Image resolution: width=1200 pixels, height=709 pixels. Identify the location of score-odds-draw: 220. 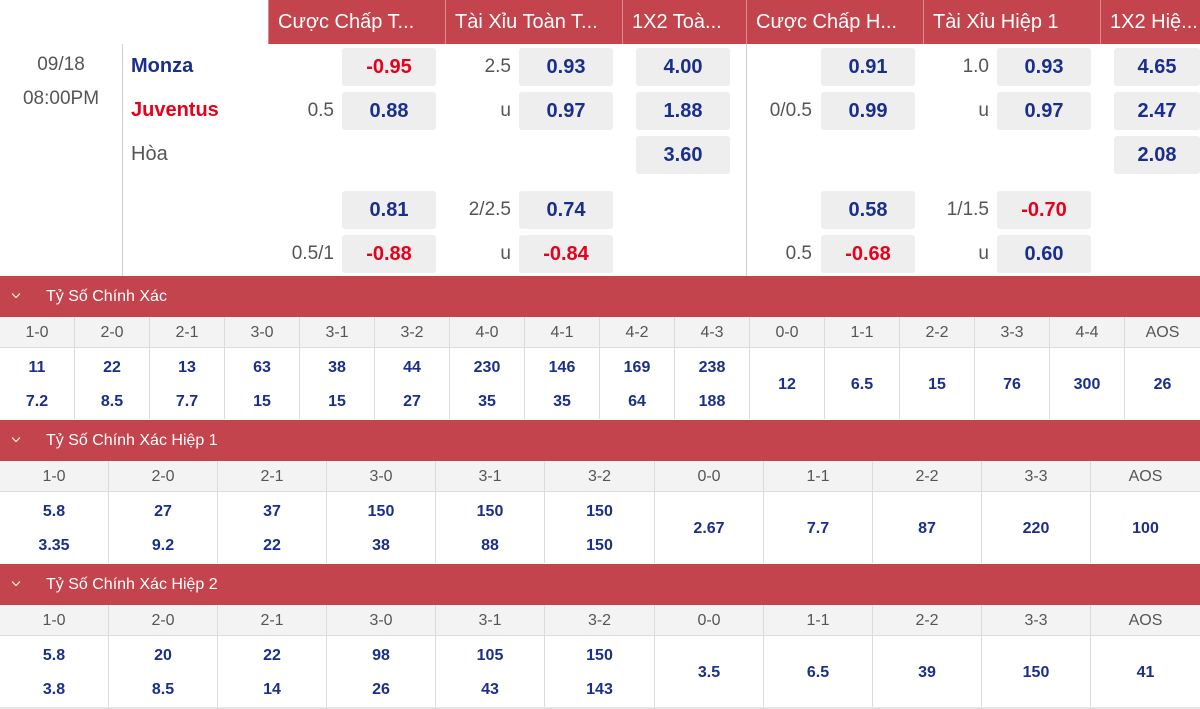
(1036, 528).